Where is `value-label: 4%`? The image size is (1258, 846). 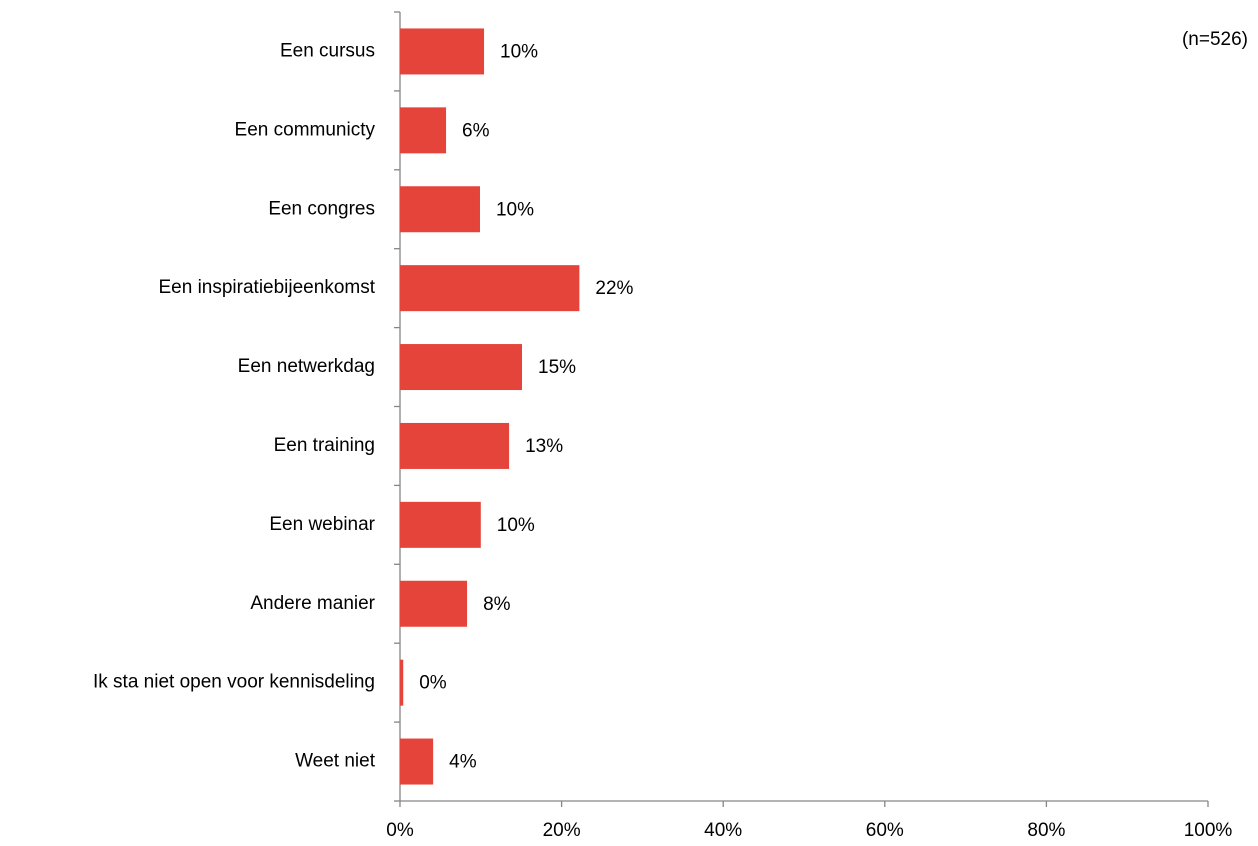 value-label: 4% is located at coordinates (463, 762).